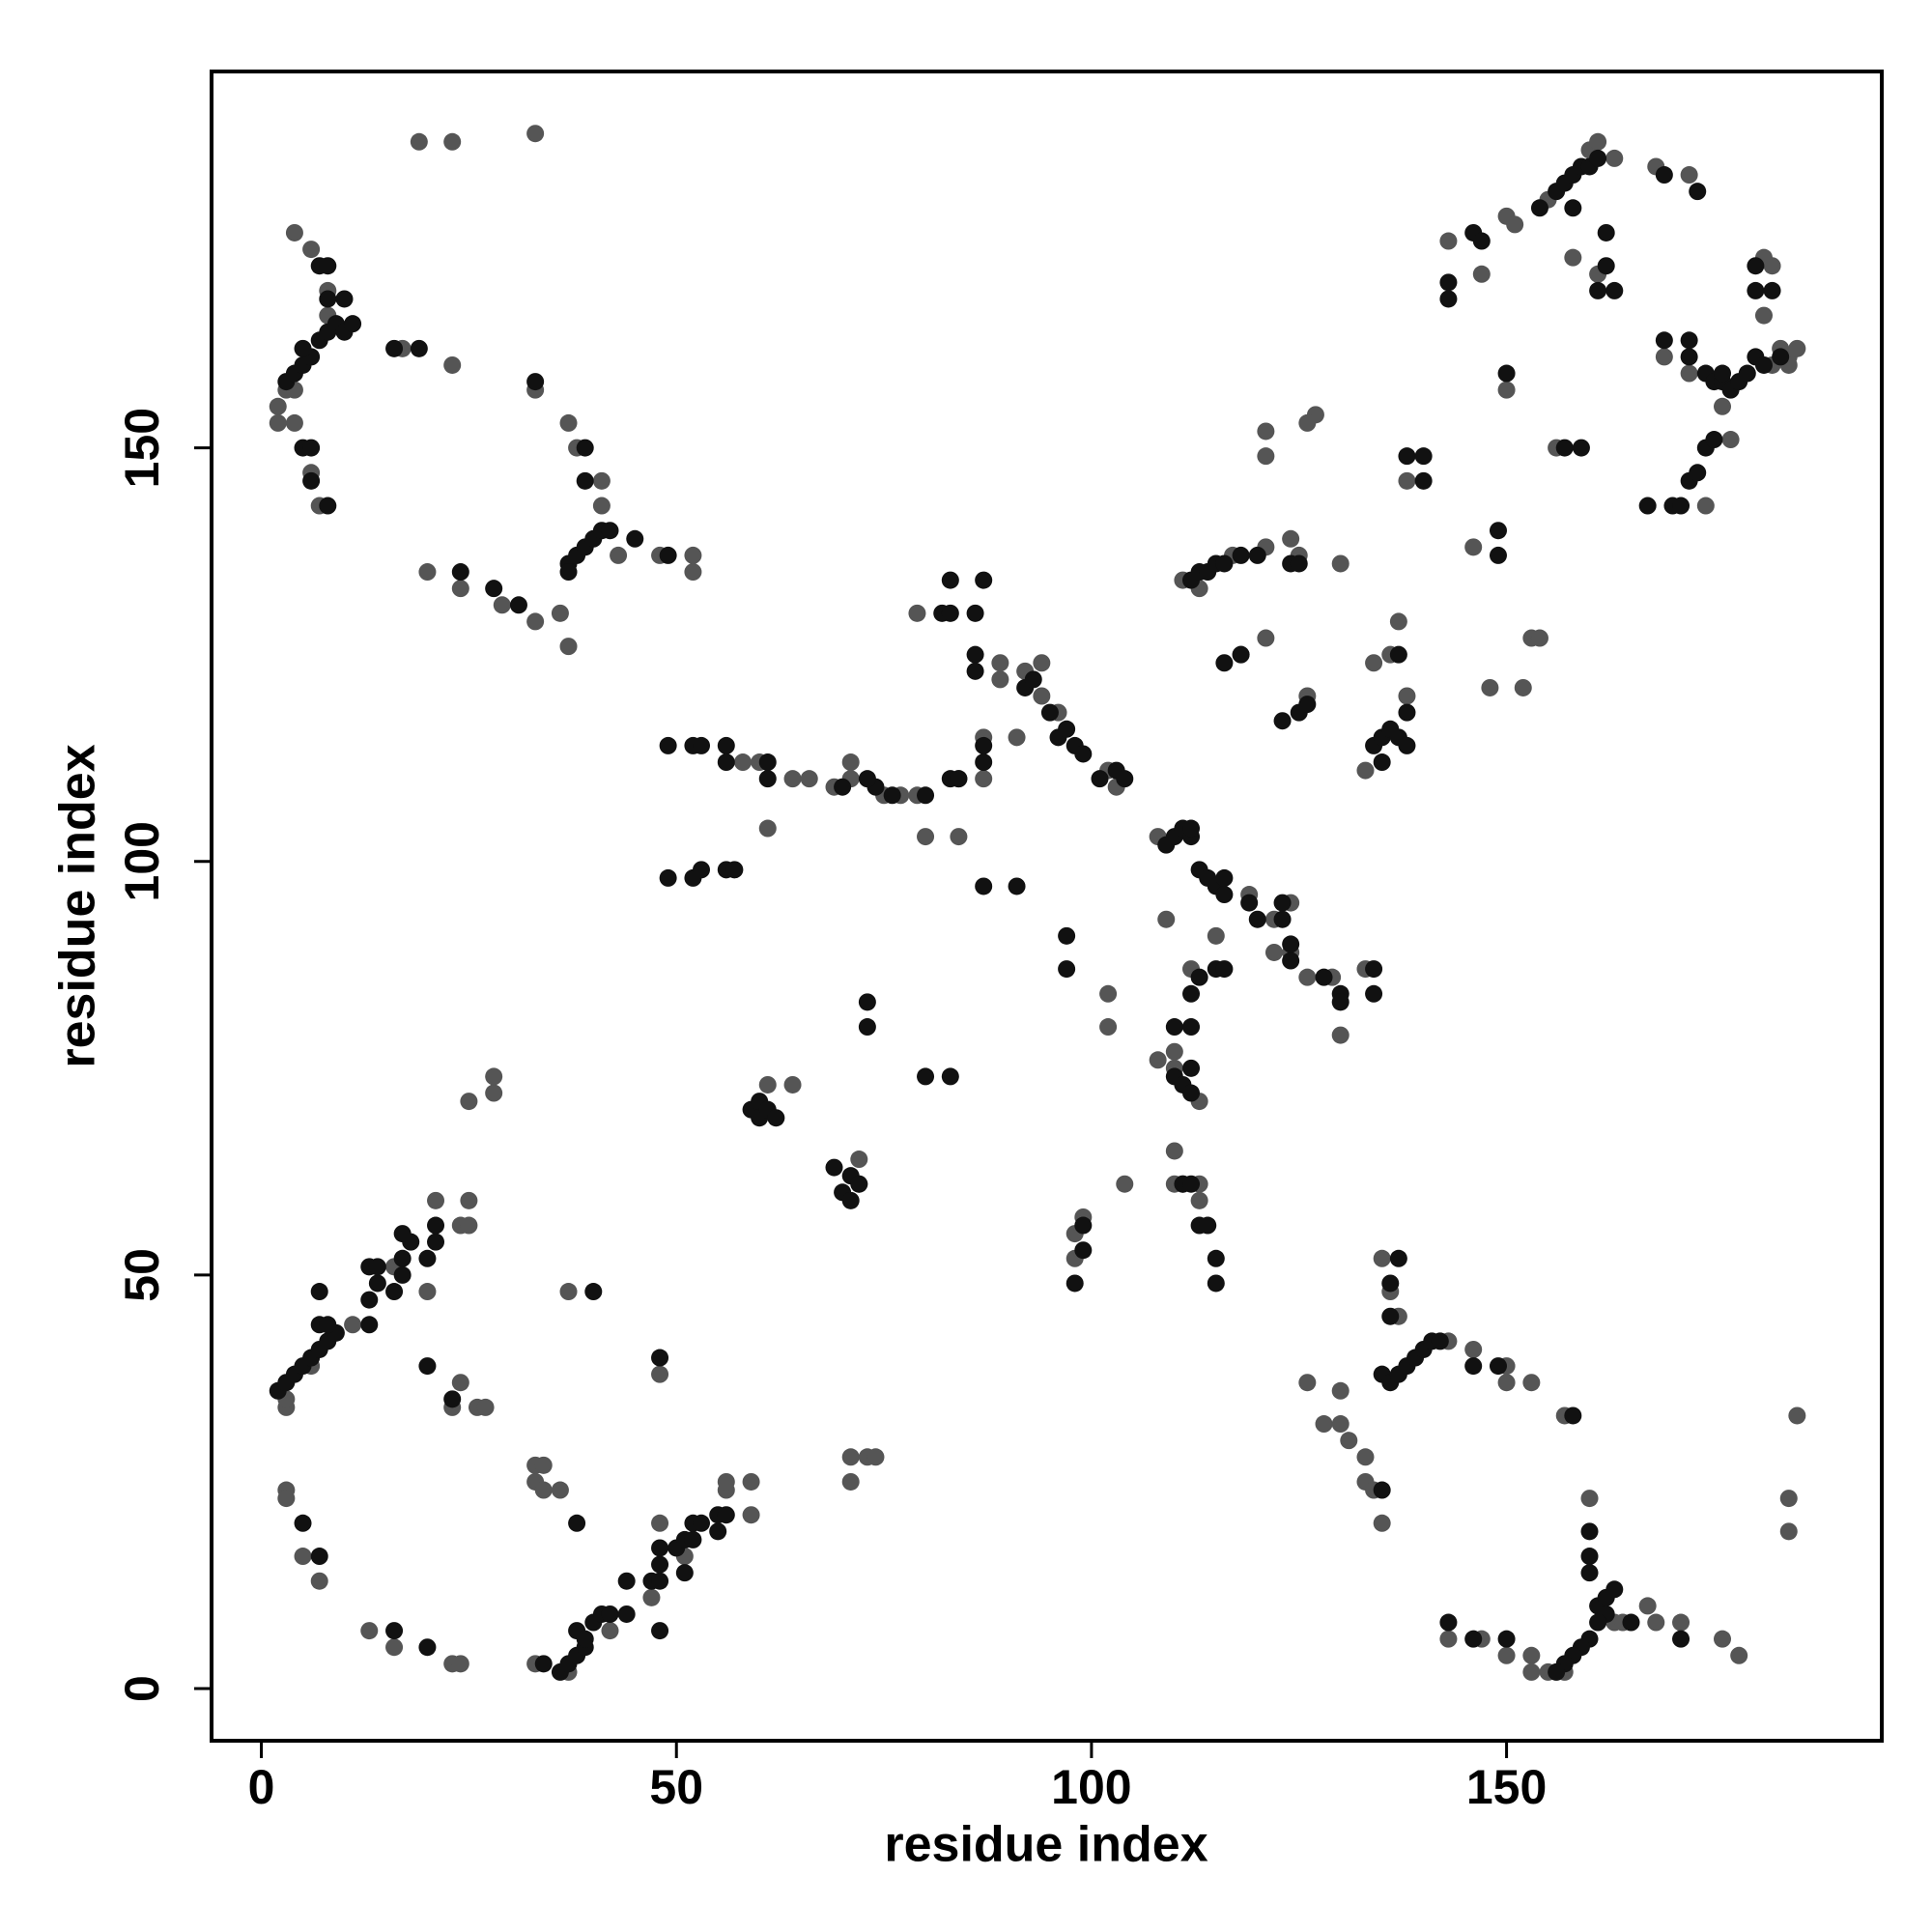 The height and width of the screenshot is (1932, 1932). I want to click on y-tick-label: 50, so click(142, 1275).